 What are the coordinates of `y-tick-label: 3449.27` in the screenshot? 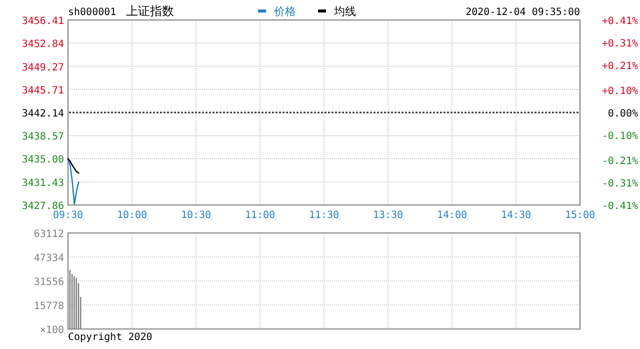 It's located at (43, 68).